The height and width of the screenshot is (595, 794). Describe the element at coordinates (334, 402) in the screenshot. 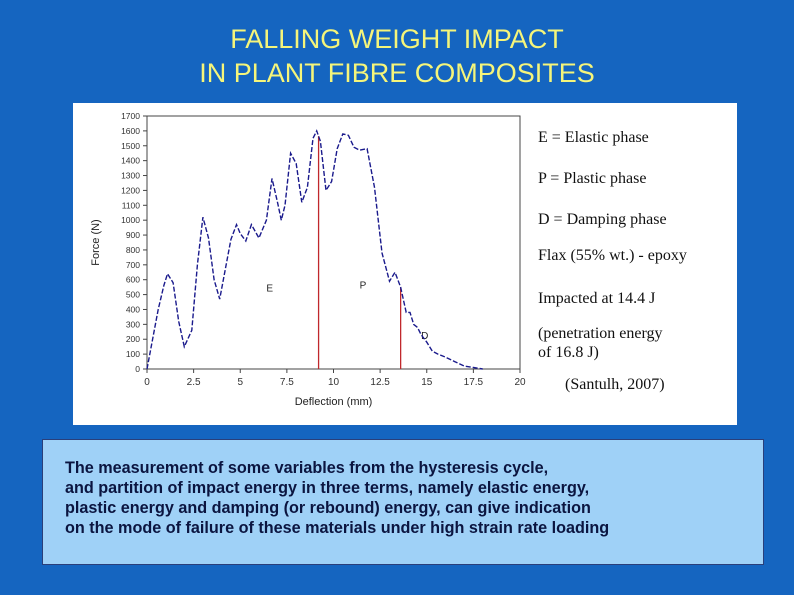

I see `x-axis-label: Deflection (mm)` at that location.